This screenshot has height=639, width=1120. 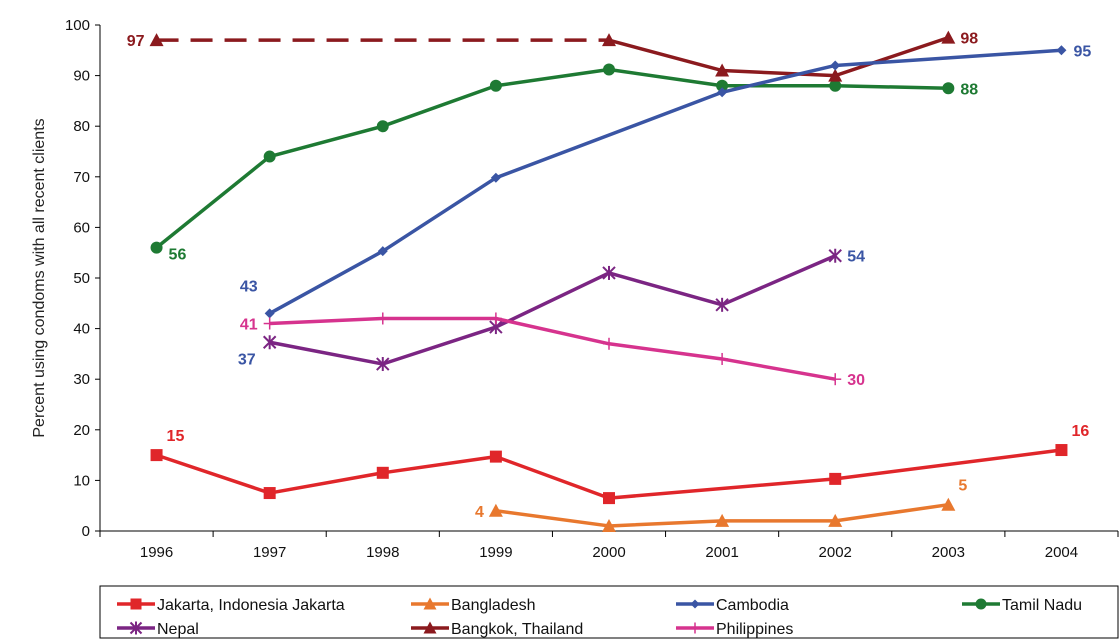 What do you see at coordinates (81, 177) in the screenshot?
I see `y-tick-label: 70` at bounding box center [81, 177].